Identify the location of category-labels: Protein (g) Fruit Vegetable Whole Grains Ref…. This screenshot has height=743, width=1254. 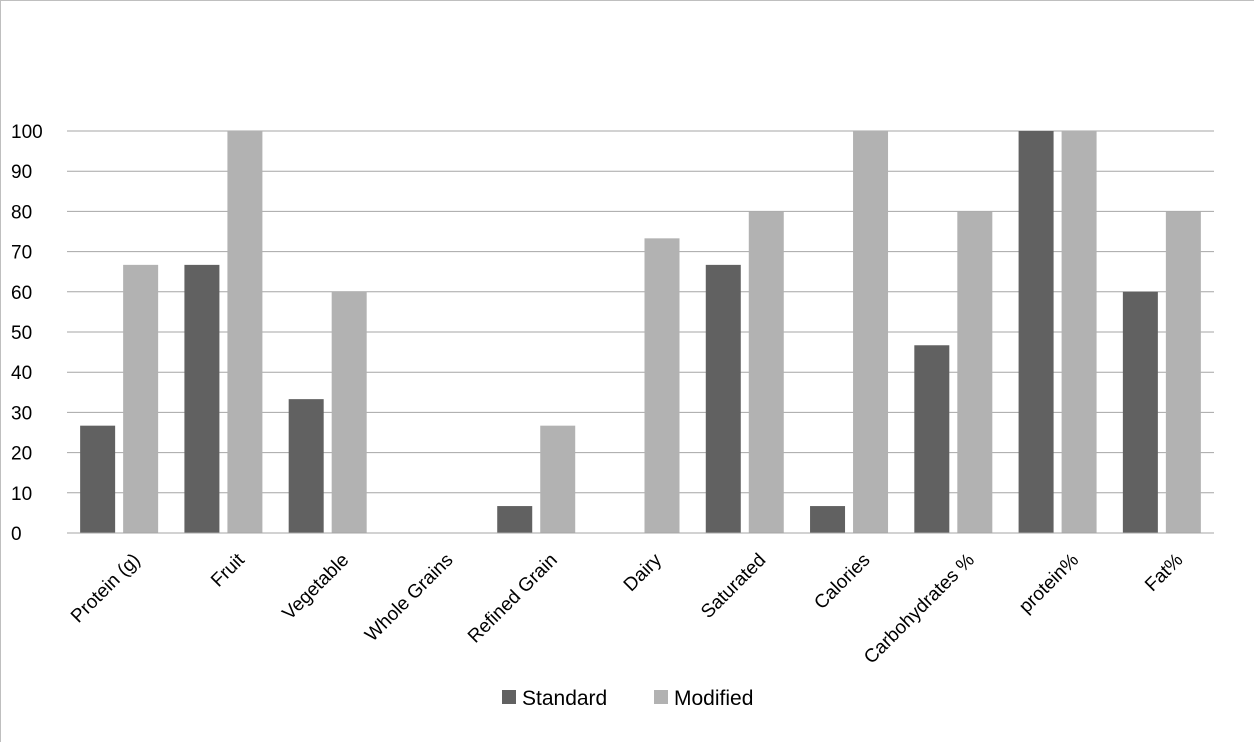
(627, 608).